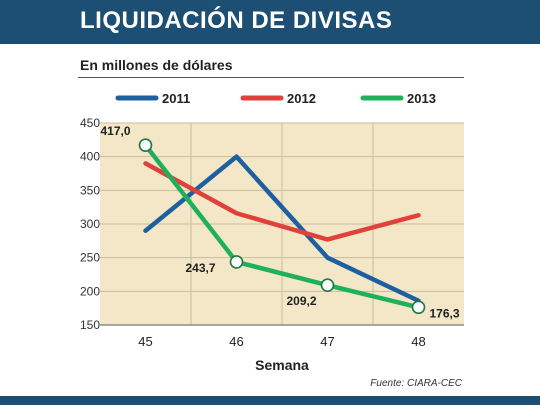  I want to click on y-tick-labels: 150 200 250 300 350 400 450, so click(90, 224).